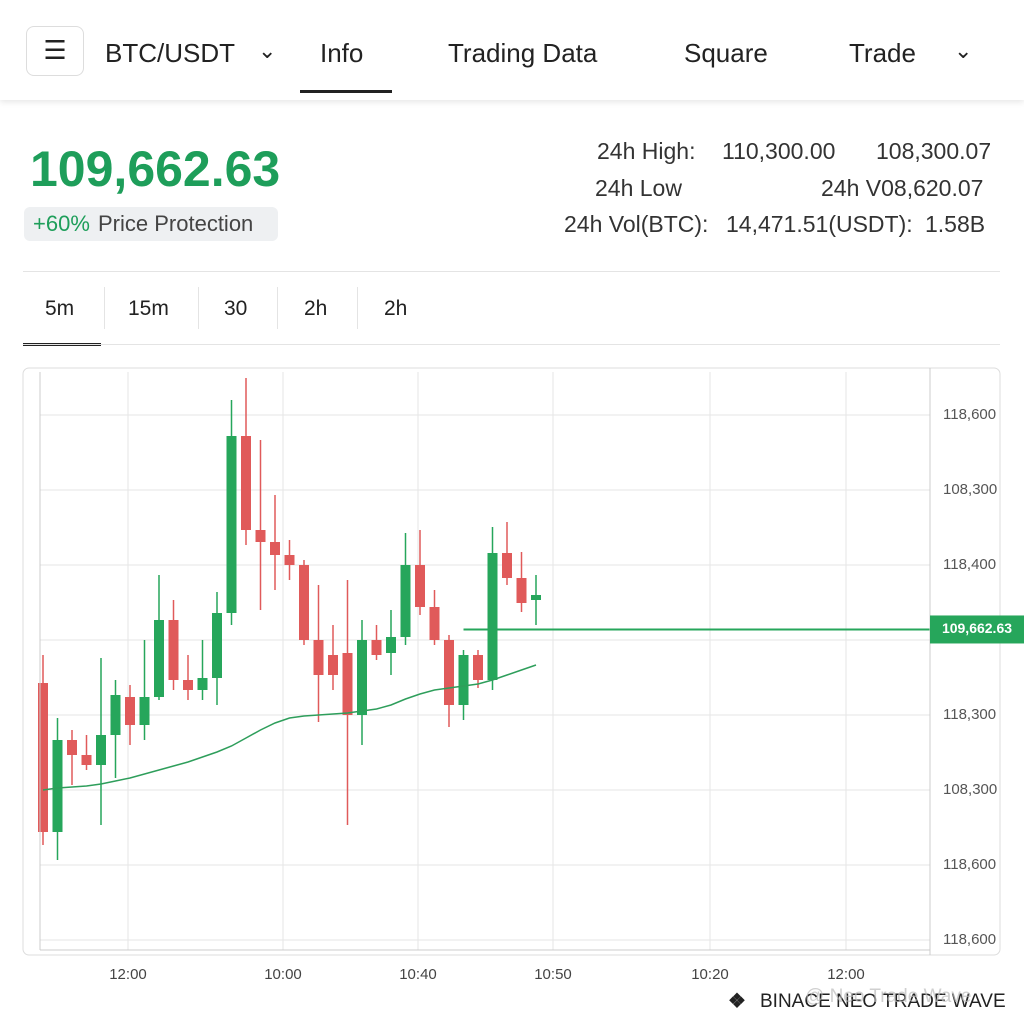 The image size is (1024, 1024). I want to click on last-price-tag, so click(977, 629).